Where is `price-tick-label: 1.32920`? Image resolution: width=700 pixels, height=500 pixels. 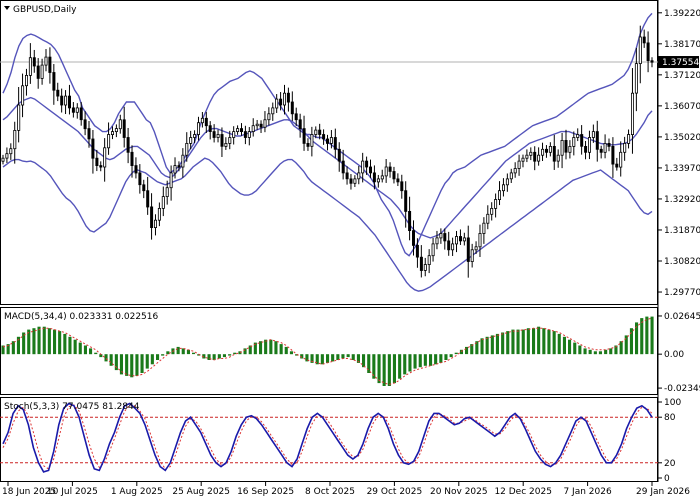 price-tick-label: 1.32920 is located at coordinates (682, 200).